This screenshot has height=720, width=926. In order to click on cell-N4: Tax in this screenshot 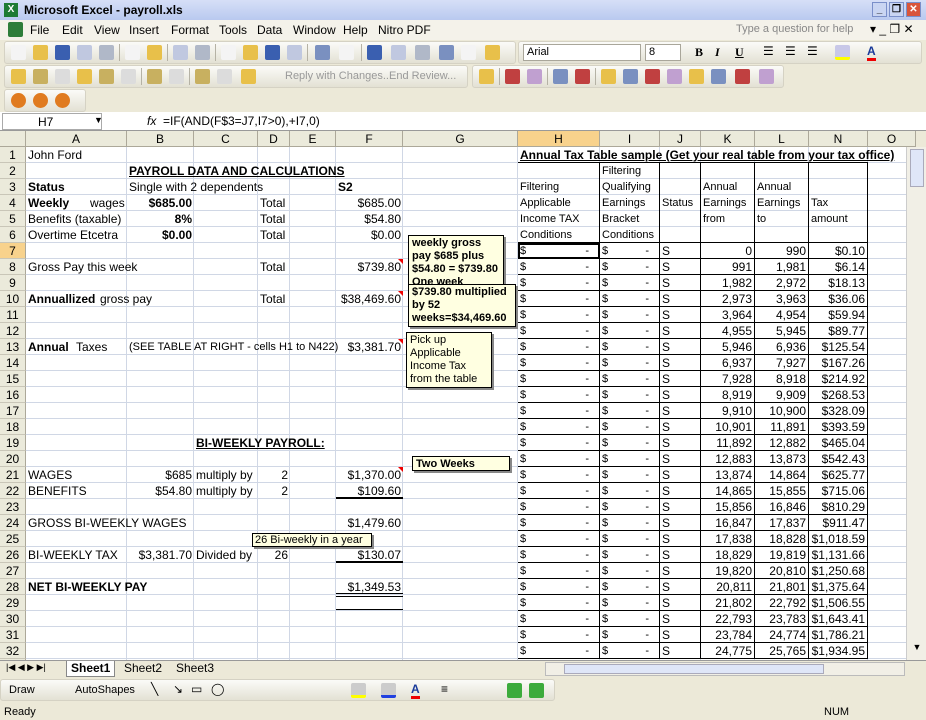, I will do `click(820, 203)`.